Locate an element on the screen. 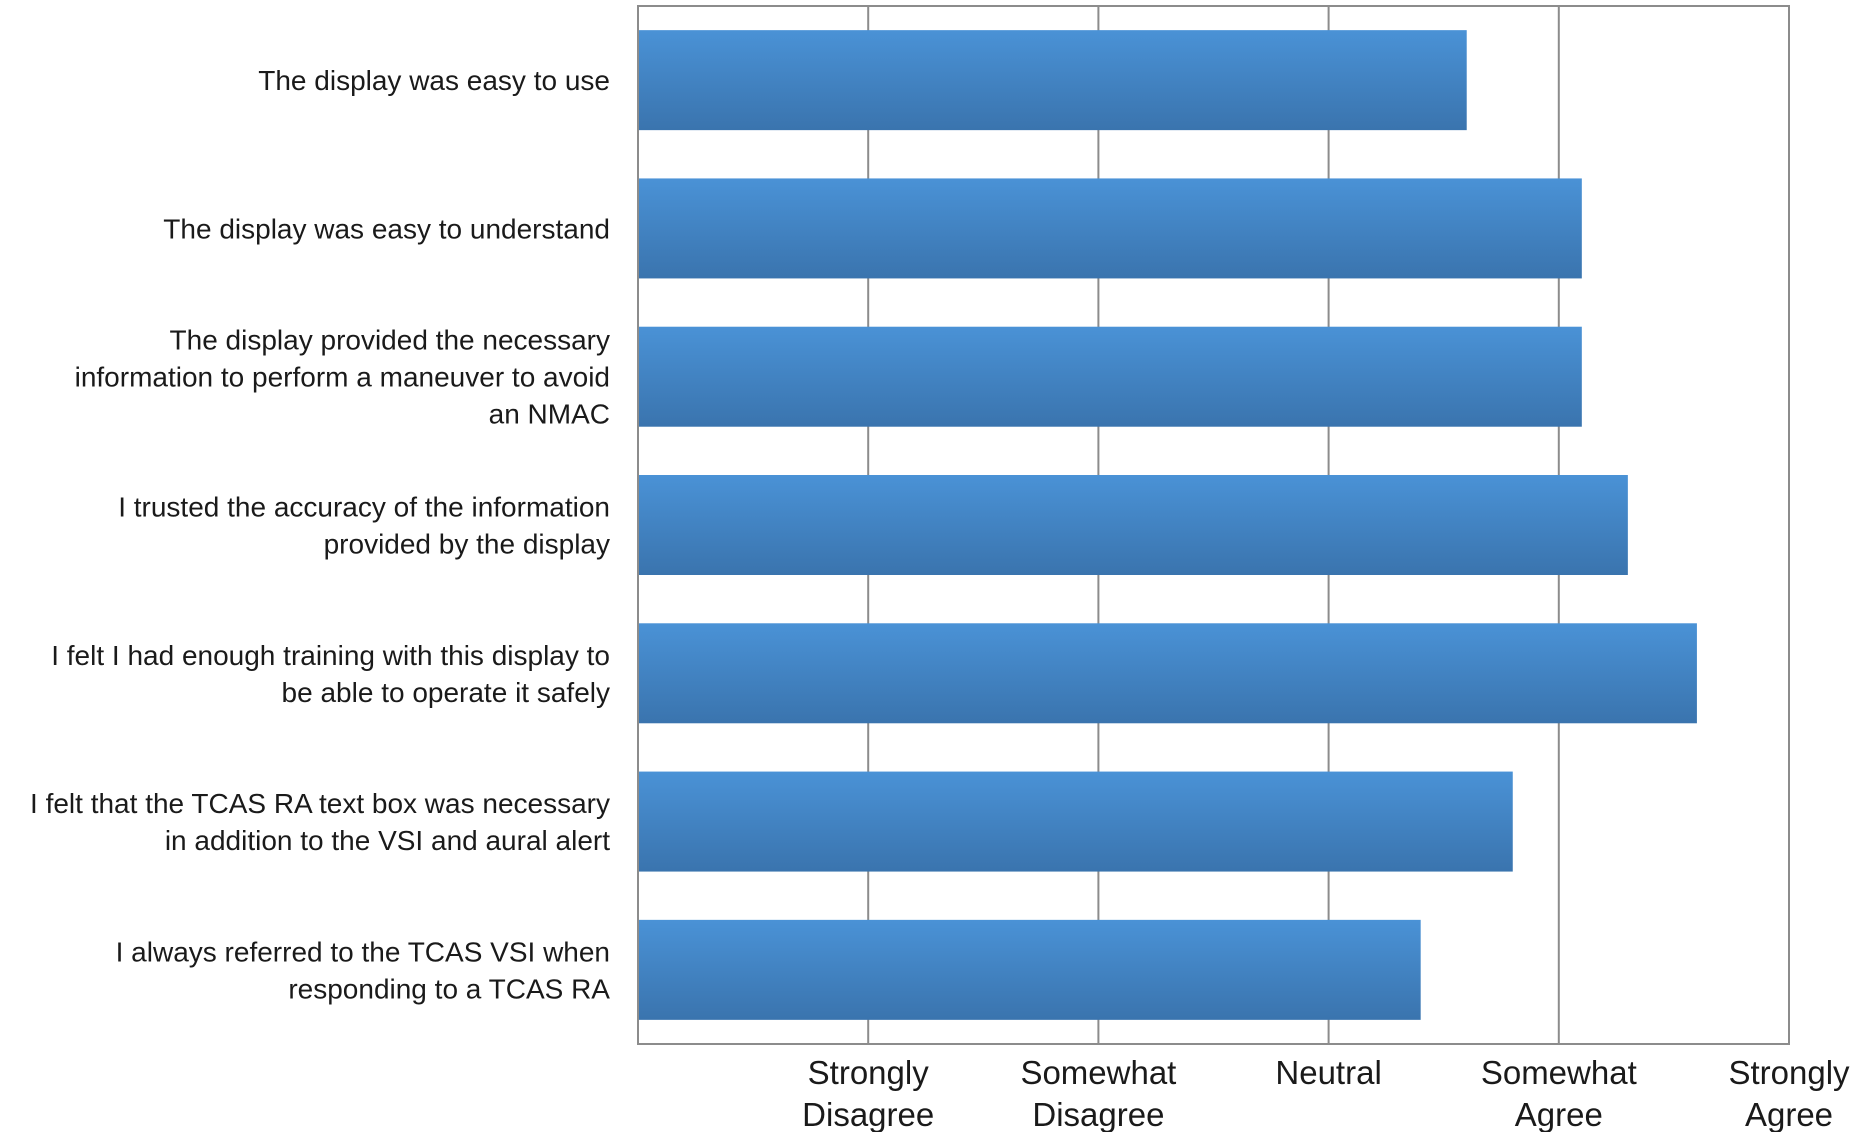  tick-label: Somewhat Disagree is located at coordinates (1098, 1093).